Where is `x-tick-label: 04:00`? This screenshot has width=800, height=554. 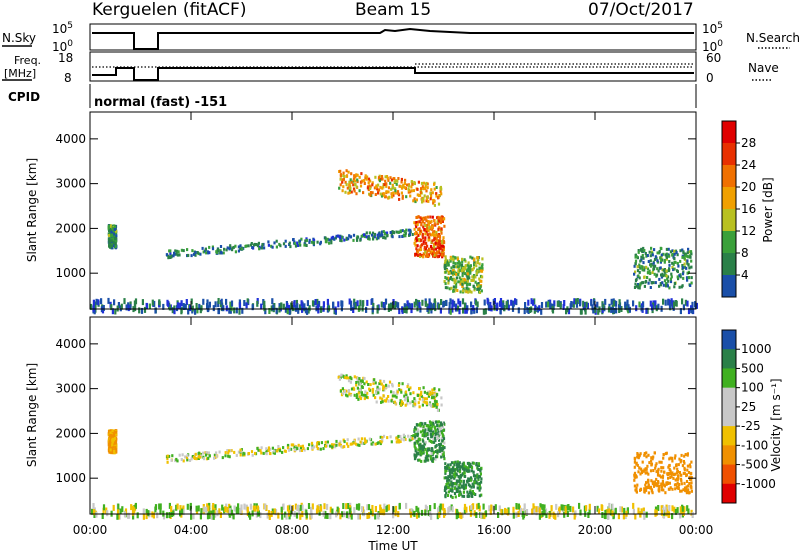 x-tick-label: 04:00 is located at coordinates (191, 530).